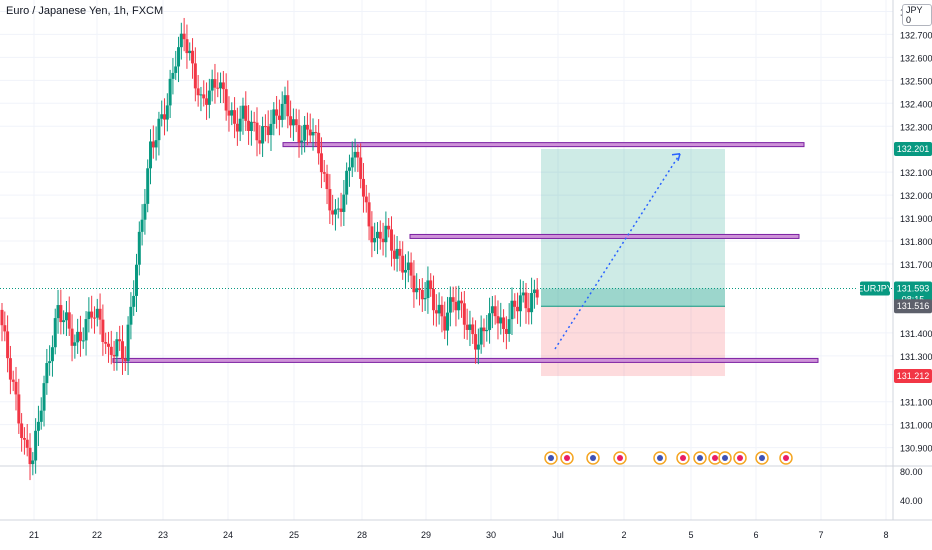  Describe the element at coordinates (916, 127) in the screenshot. I see `price-tick-label: 132.300` at that location.